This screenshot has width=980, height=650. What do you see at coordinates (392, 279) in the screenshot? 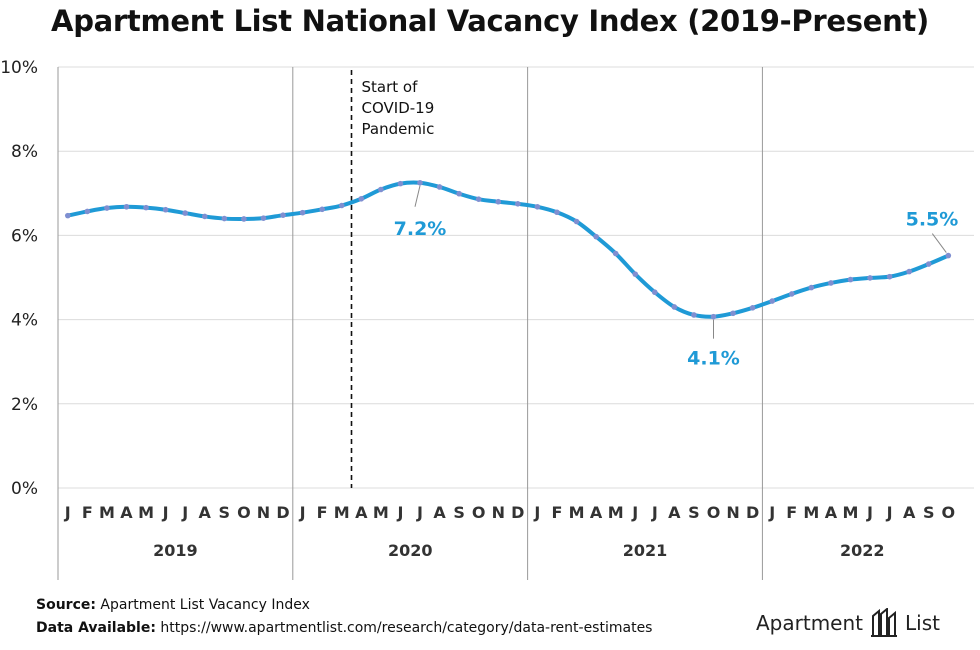
I see `covid-event-marker: Start of COVID-19 Pandemic` at bounding box center [392, 279].